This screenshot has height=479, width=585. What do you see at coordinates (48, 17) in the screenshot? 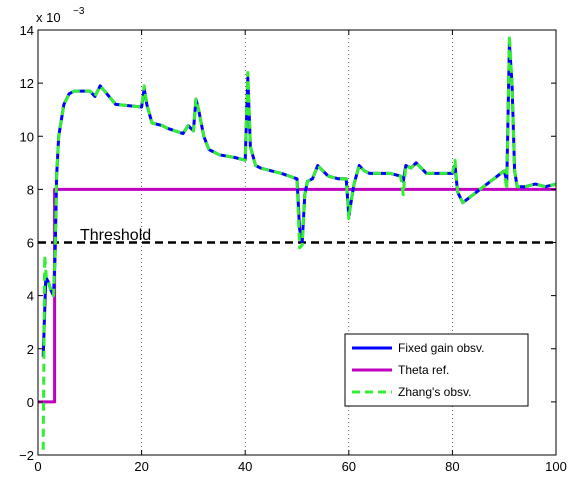
I see `y-scale-label: x 10` at bounding box center [48, 17].